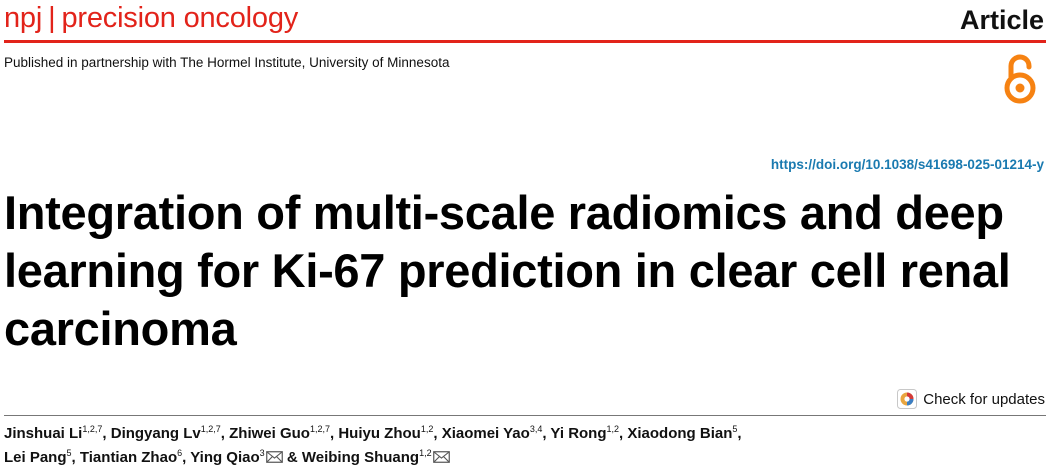  I want to click on journal-prefix: npj, so click(23, 18).